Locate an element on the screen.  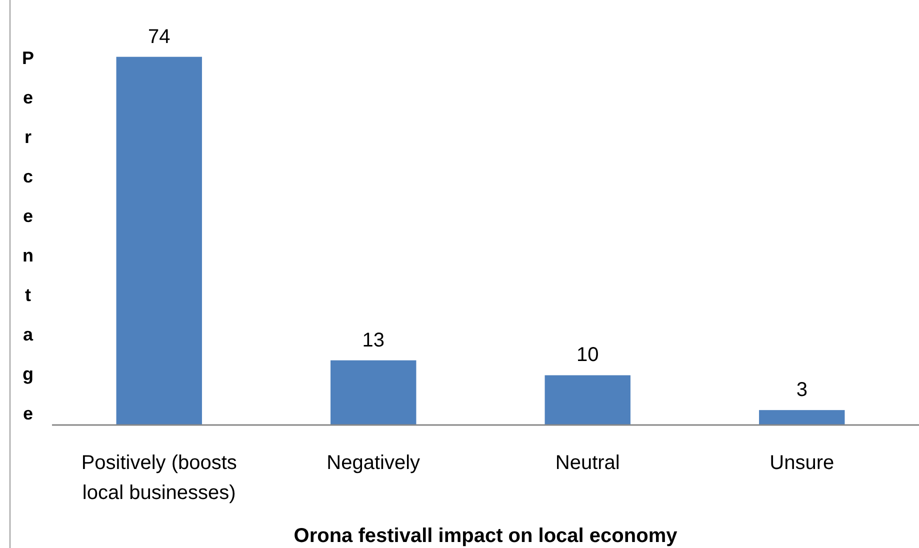
data-label: 74 is located at coordinates (159, 37).